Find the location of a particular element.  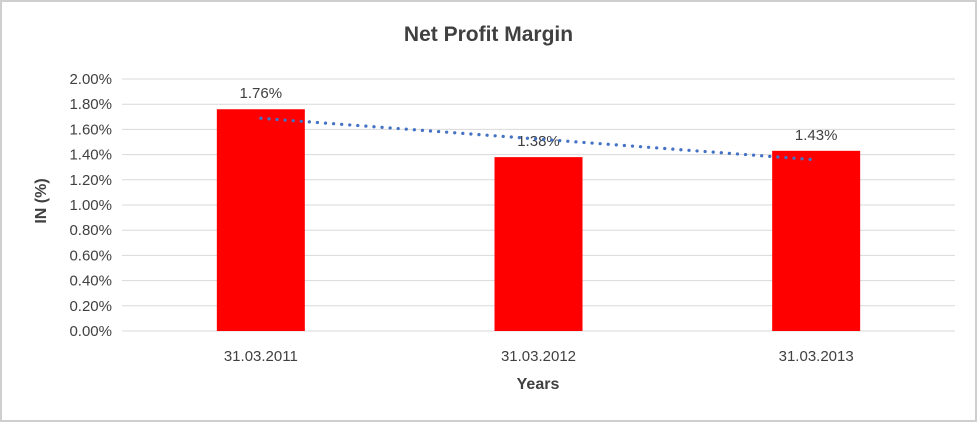

bar-data-label: 1.43% is located at coordinates (816, 135).